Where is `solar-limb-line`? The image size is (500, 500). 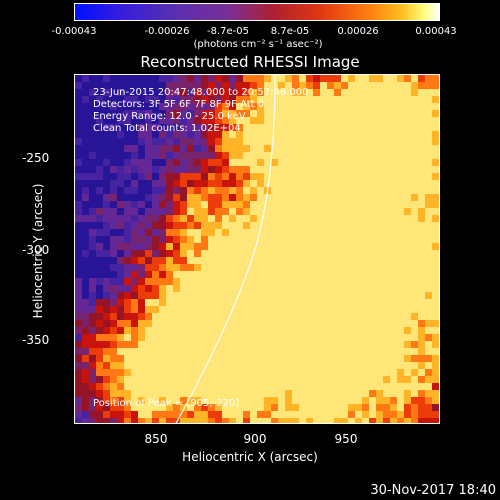 solar-limb-line is located at coordinates (225, 249).